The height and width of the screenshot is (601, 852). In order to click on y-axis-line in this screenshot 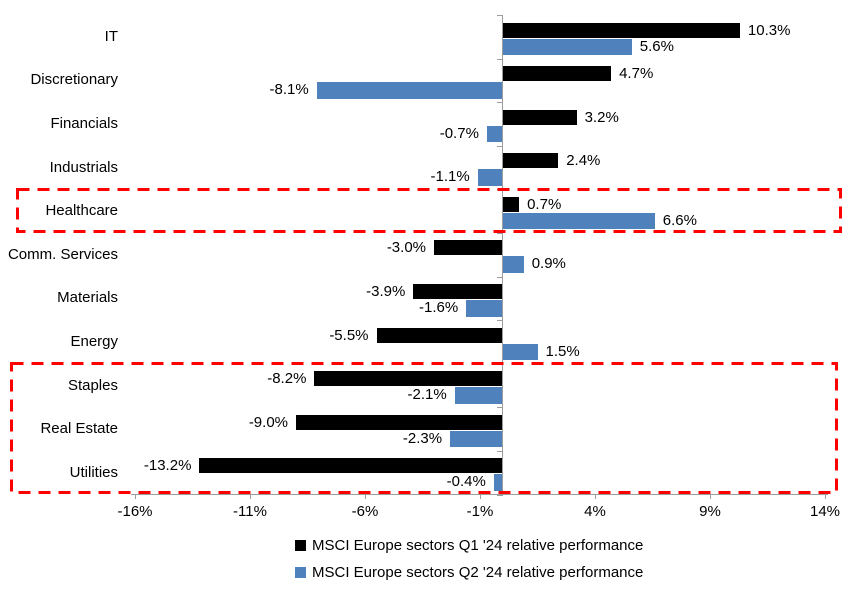, I will do `click(502, 255)`.